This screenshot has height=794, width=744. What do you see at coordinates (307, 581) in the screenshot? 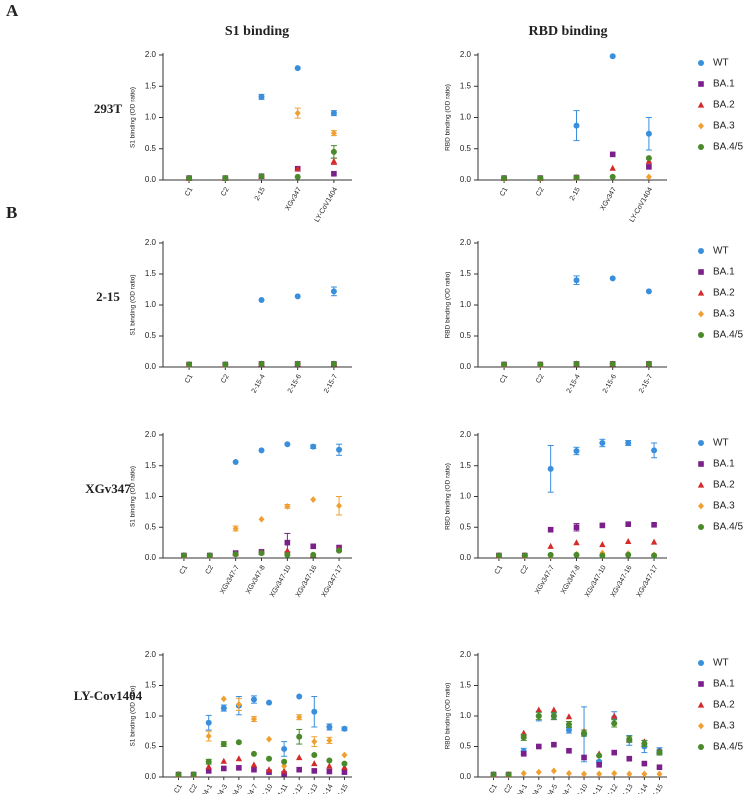
I see `x-tick-label: XGv347-16` at bounding box center [307, 581].